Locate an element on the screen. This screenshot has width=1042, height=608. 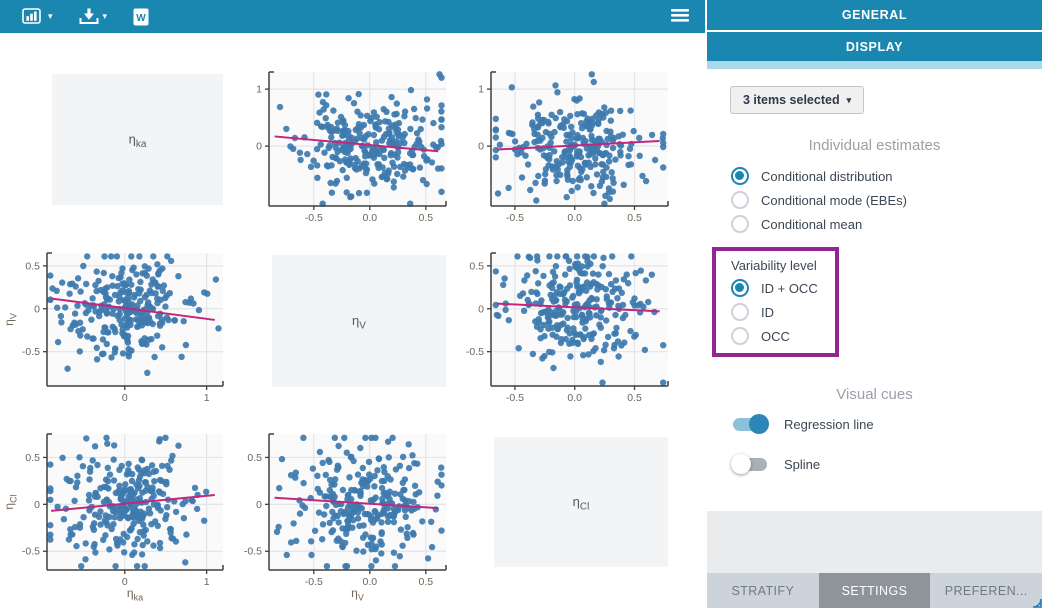
svg-text: W is located at coordinates (141, 18).